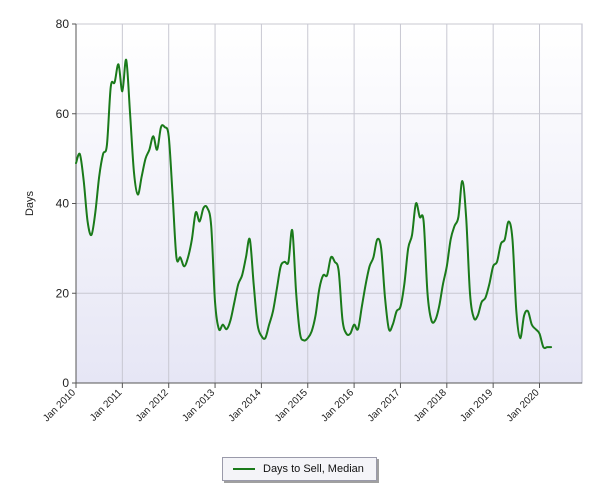 Image resolution: width=600 pixels, height=500 pixels. Describe the element at coordinates (63, 293) in the screenshot. I see `y-tick-label: 20` at that location.